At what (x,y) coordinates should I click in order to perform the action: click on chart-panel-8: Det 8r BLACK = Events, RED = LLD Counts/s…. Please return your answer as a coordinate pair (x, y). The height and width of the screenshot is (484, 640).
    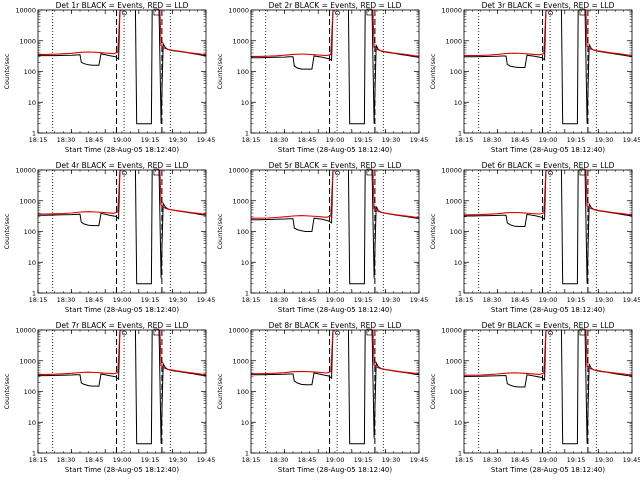
    Looking at the image, I should click on (322, 397).